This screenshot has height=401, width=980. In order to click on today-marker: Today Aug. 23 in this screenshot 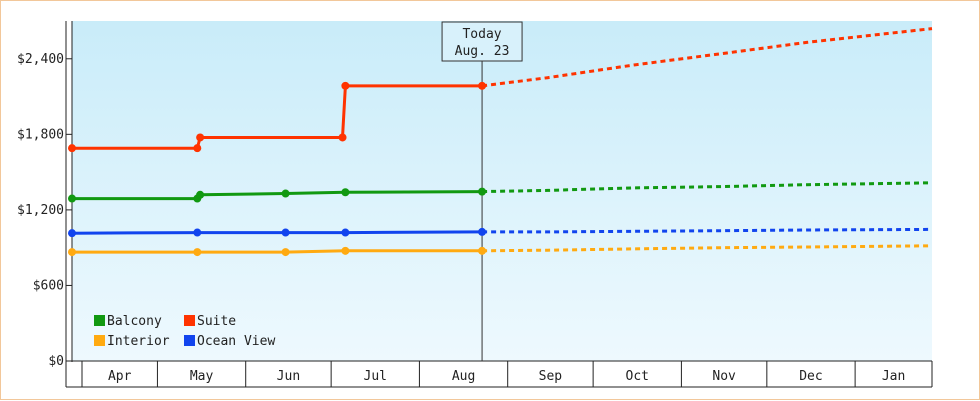, I will do `click(482, 191)`.